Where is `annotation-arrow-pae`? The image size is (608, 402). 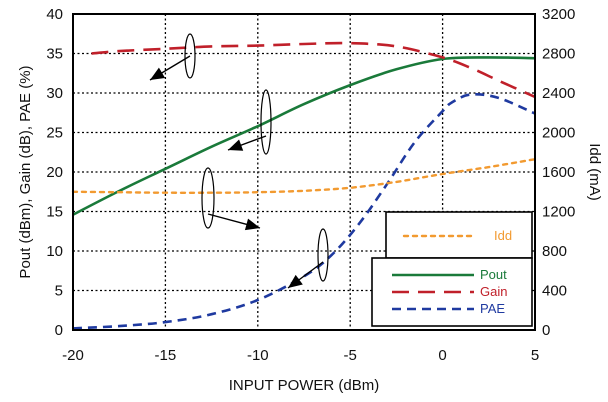 annotation-arrow-pae is located at coordinates (305, 275).